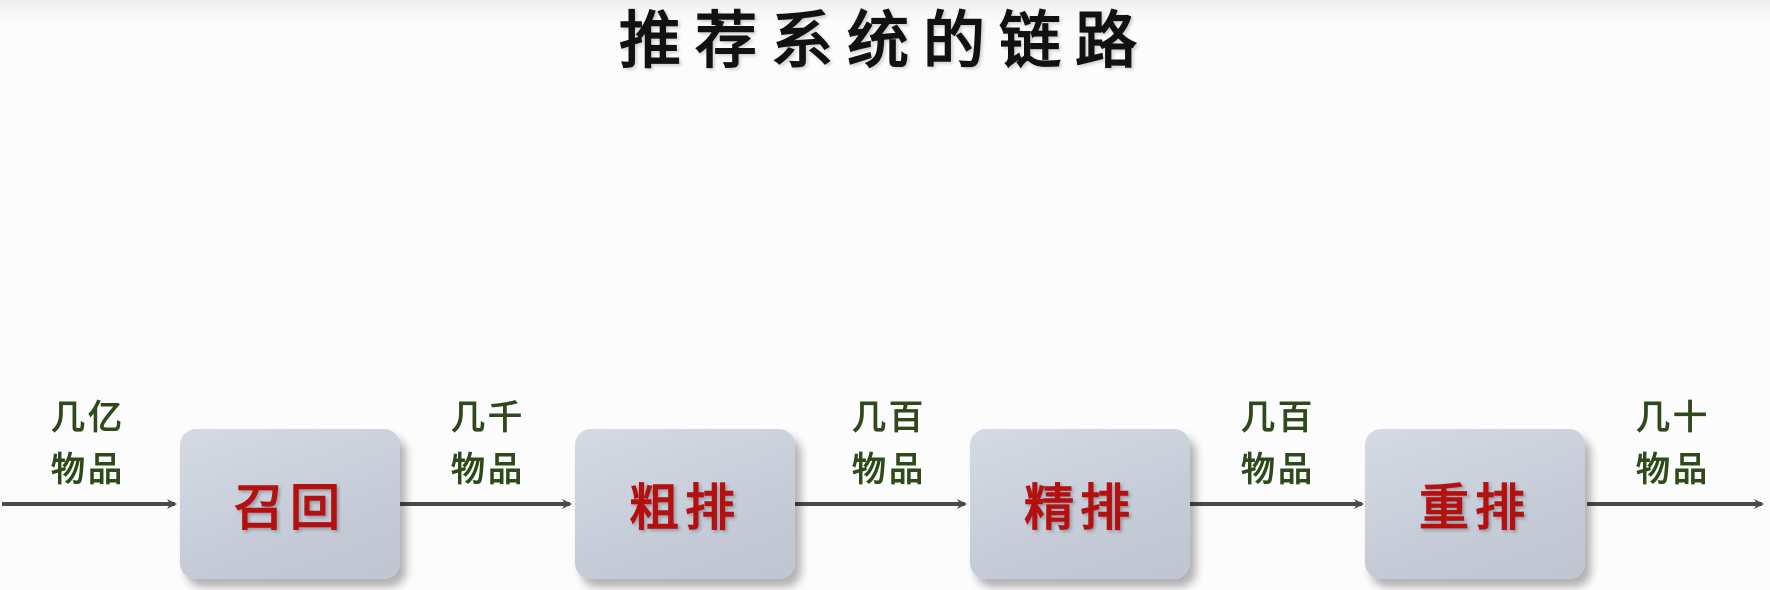  What do you see at coordinates (1673, 418) in the screenshot?
I see `count-line-1: 几十` at bounding box center [1673, 418].